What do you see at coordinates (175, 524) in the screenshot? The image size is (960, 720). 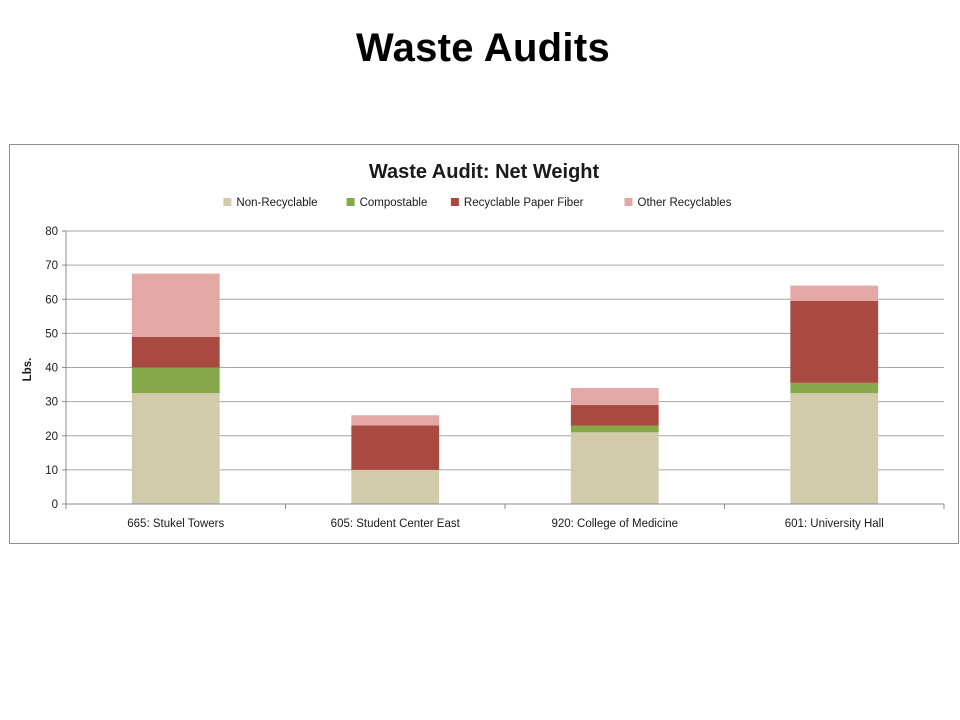 I see `x-tick-label-0: 665: Stukel Towers` at bounding box center [175, 524].